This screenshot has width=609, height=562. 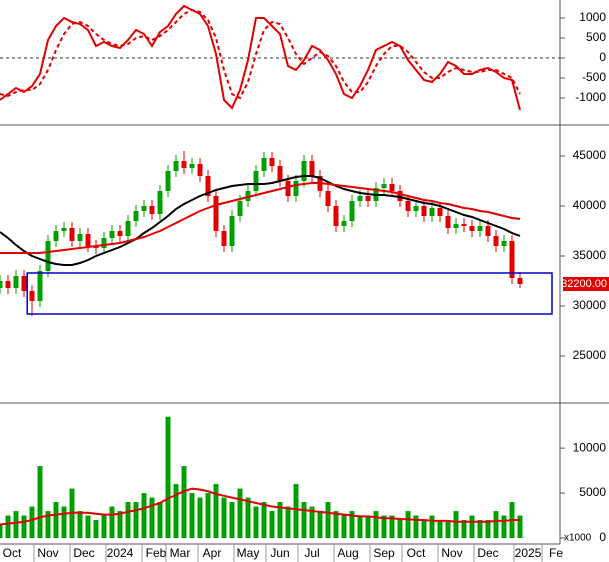 I want to click on x-tick-label: Nov, so click(x=451, y=553).